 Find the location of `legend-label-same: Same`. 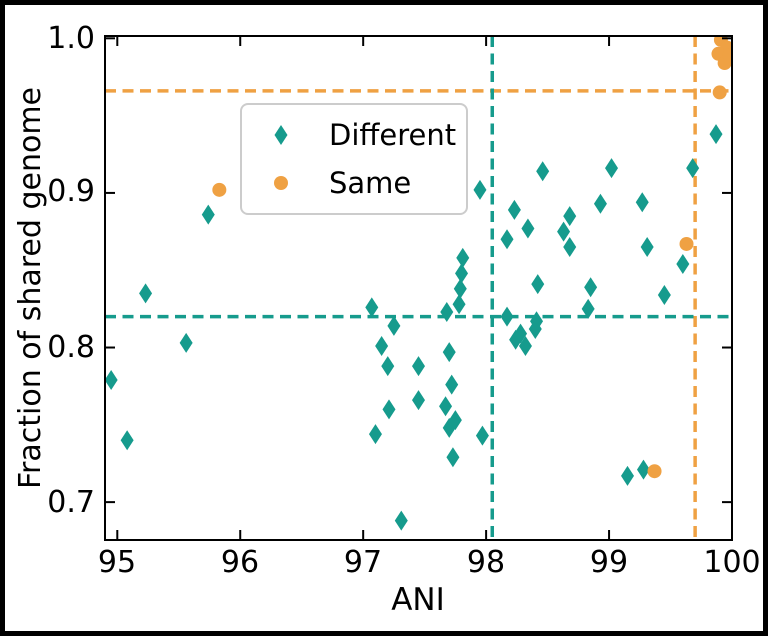

legend-label-same: Same is located at coordinates (370, 182).